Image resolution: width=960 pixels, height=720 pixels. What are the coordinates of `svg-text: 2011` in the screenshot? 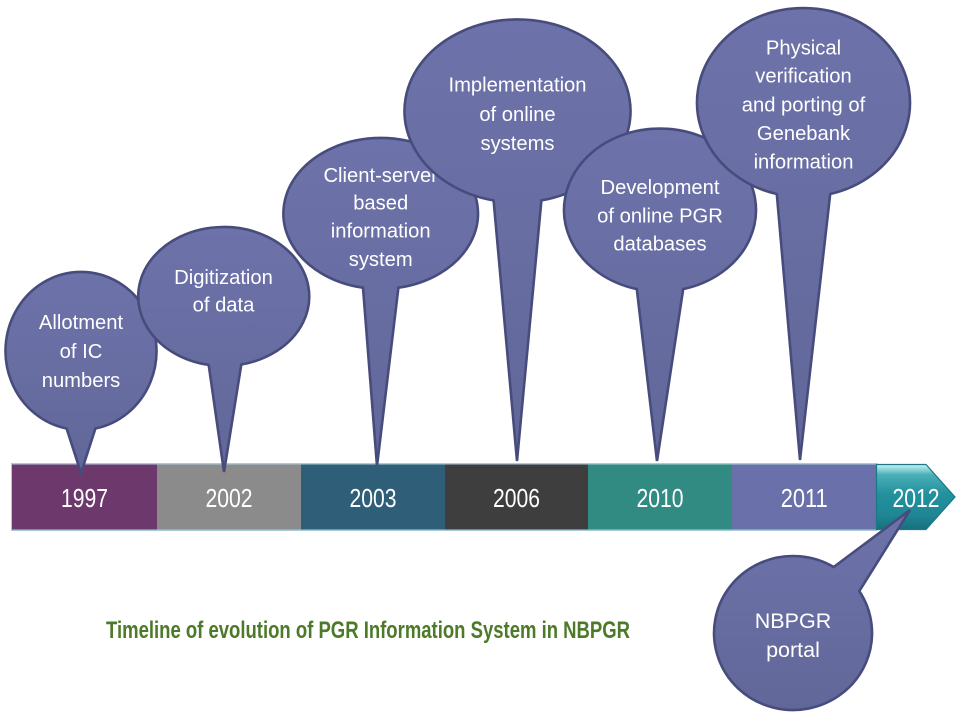 It's located at (804, 499).